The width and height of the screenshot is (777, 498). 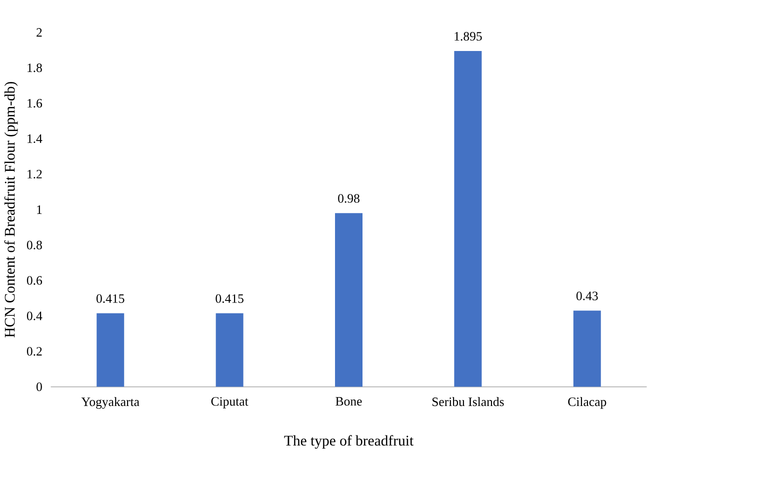 I want to click on y-tick-label: 1.6, so click(x=35, y=103).